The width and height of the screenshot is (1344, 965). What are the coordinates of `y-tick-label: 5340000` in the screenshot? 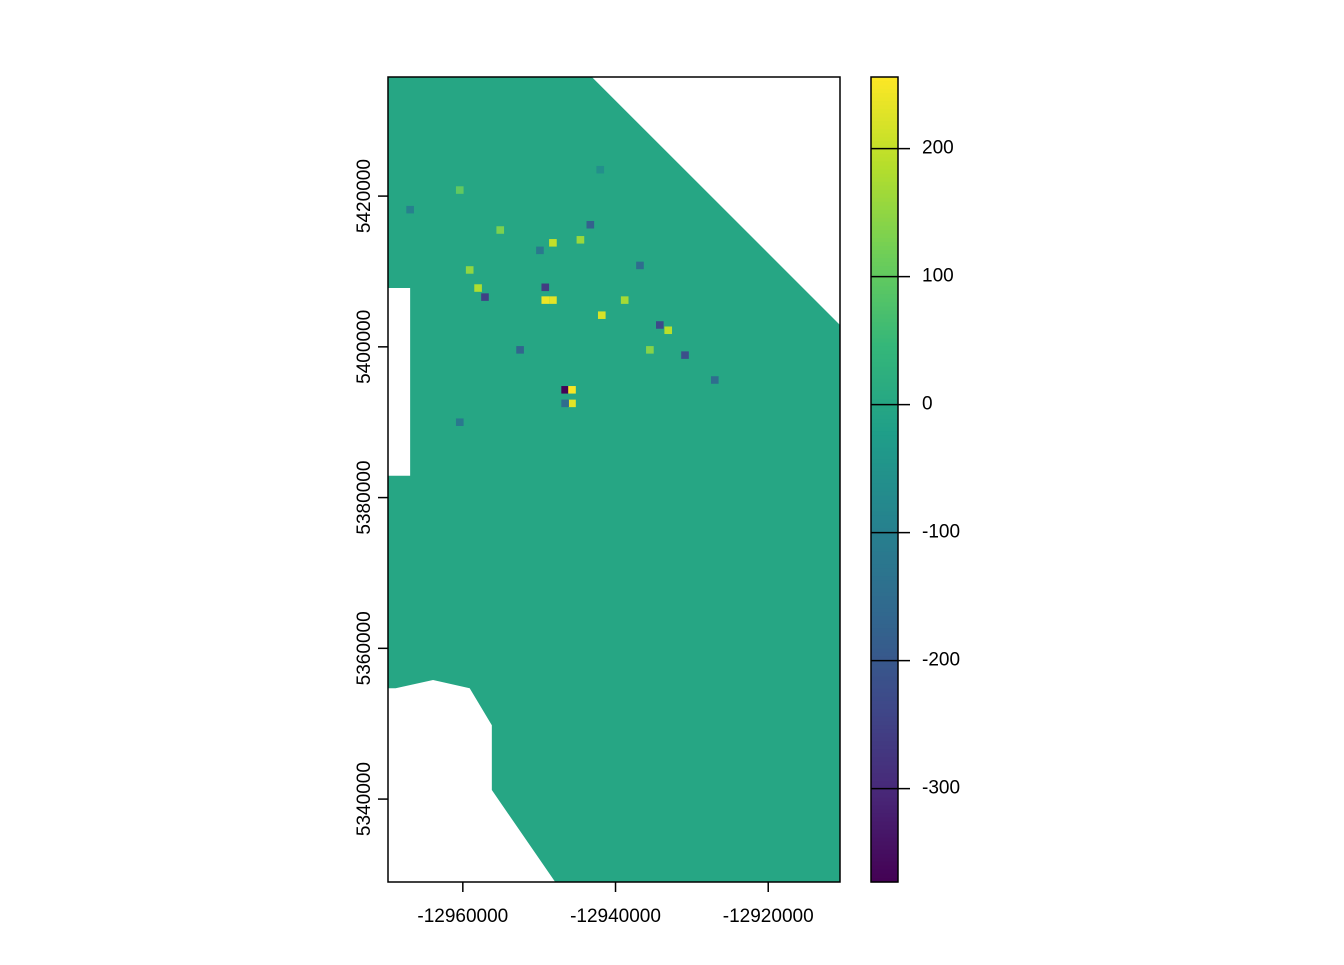 It's located at (364, 799).